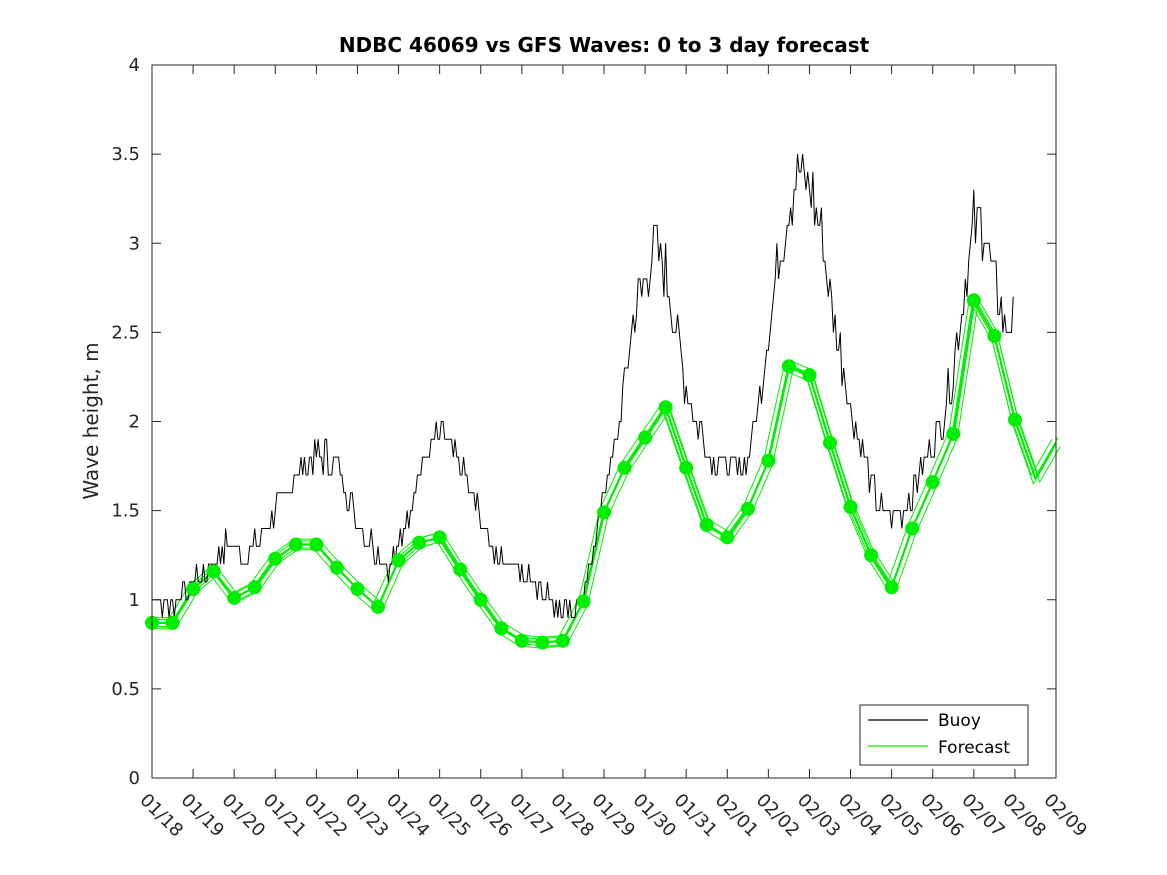 Image resolution: width=1167 pixels, height=875 pixels. Describe the element at coordinates (696, 816) in the screenshot. I see `x-tick-label: 01/31` at that location.